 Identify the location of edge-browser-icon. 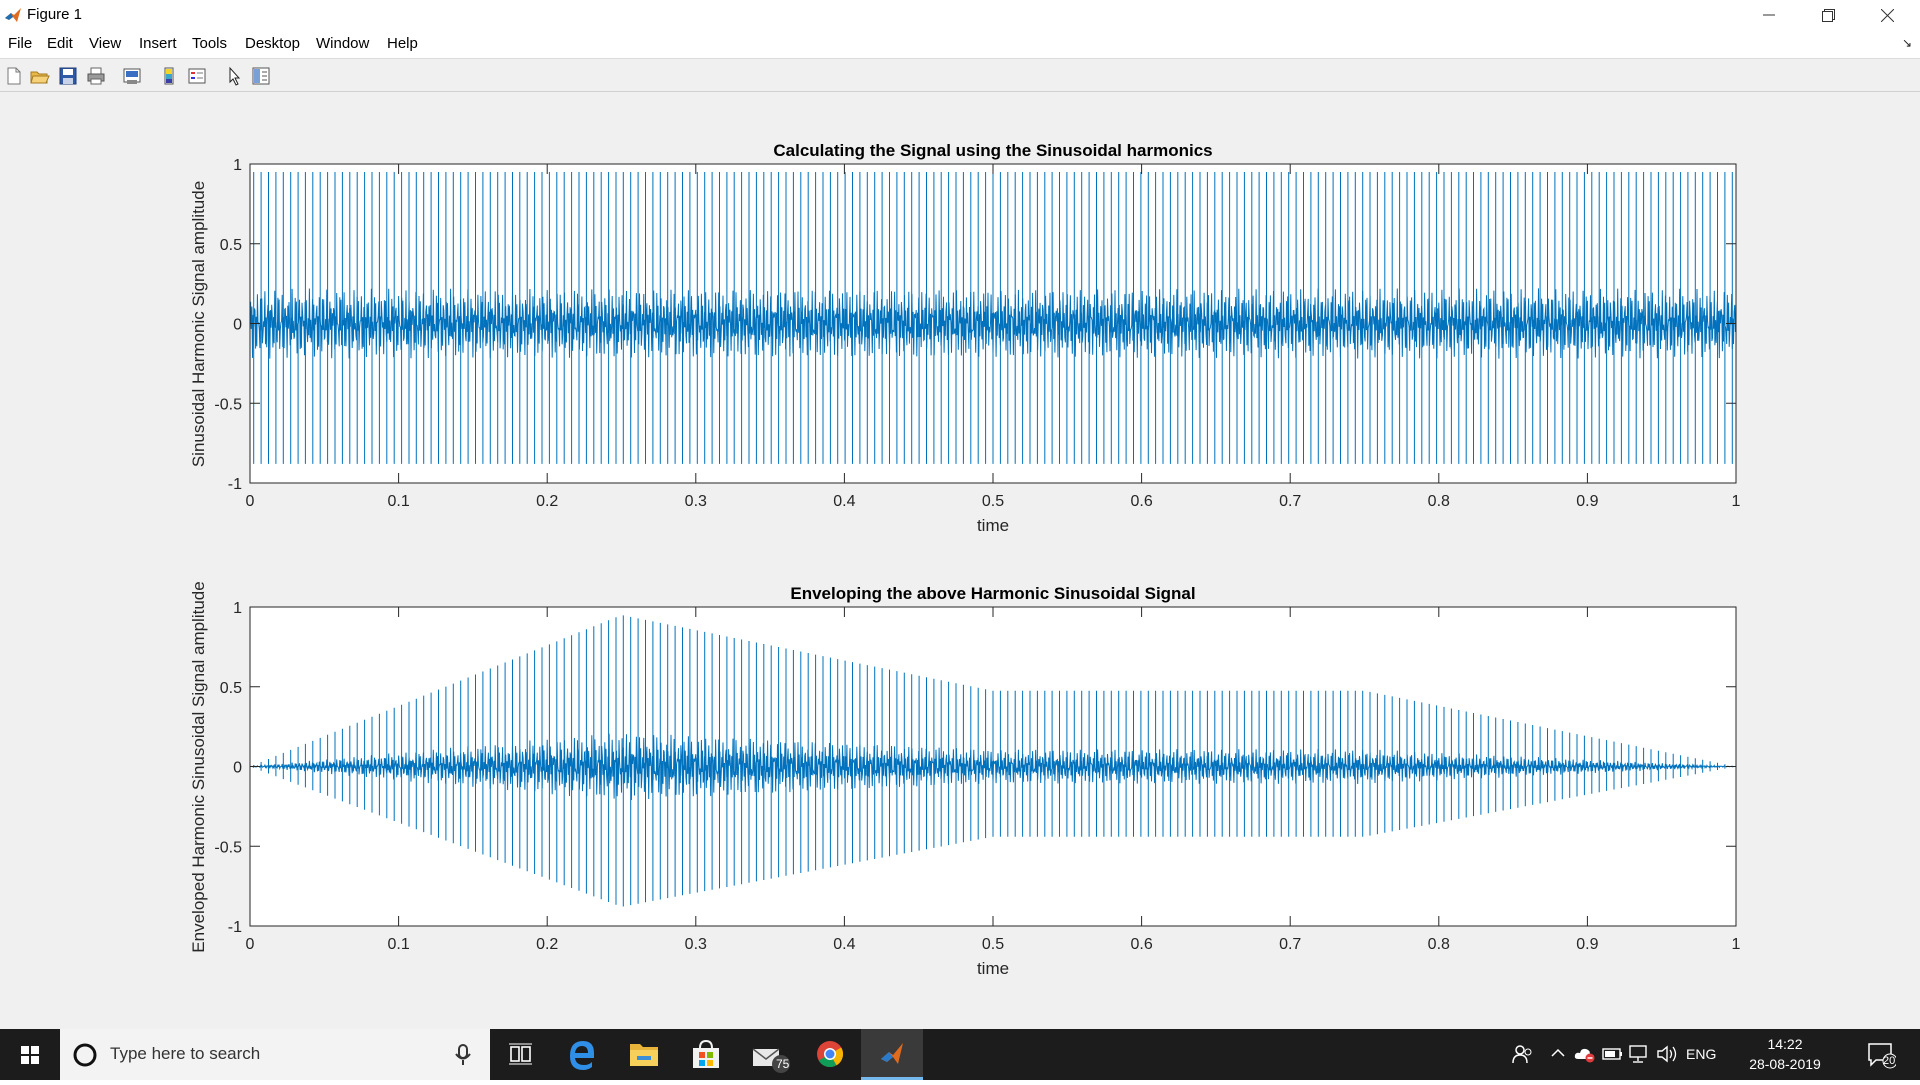
(582, 1055).